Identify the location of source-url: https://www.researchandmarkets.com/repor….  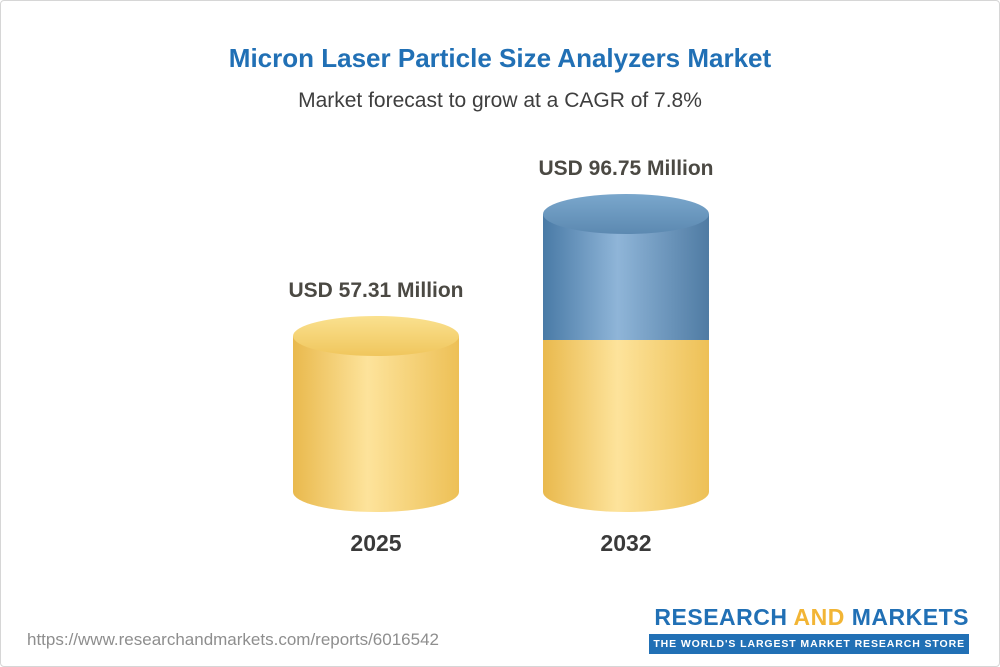
(233, 639).